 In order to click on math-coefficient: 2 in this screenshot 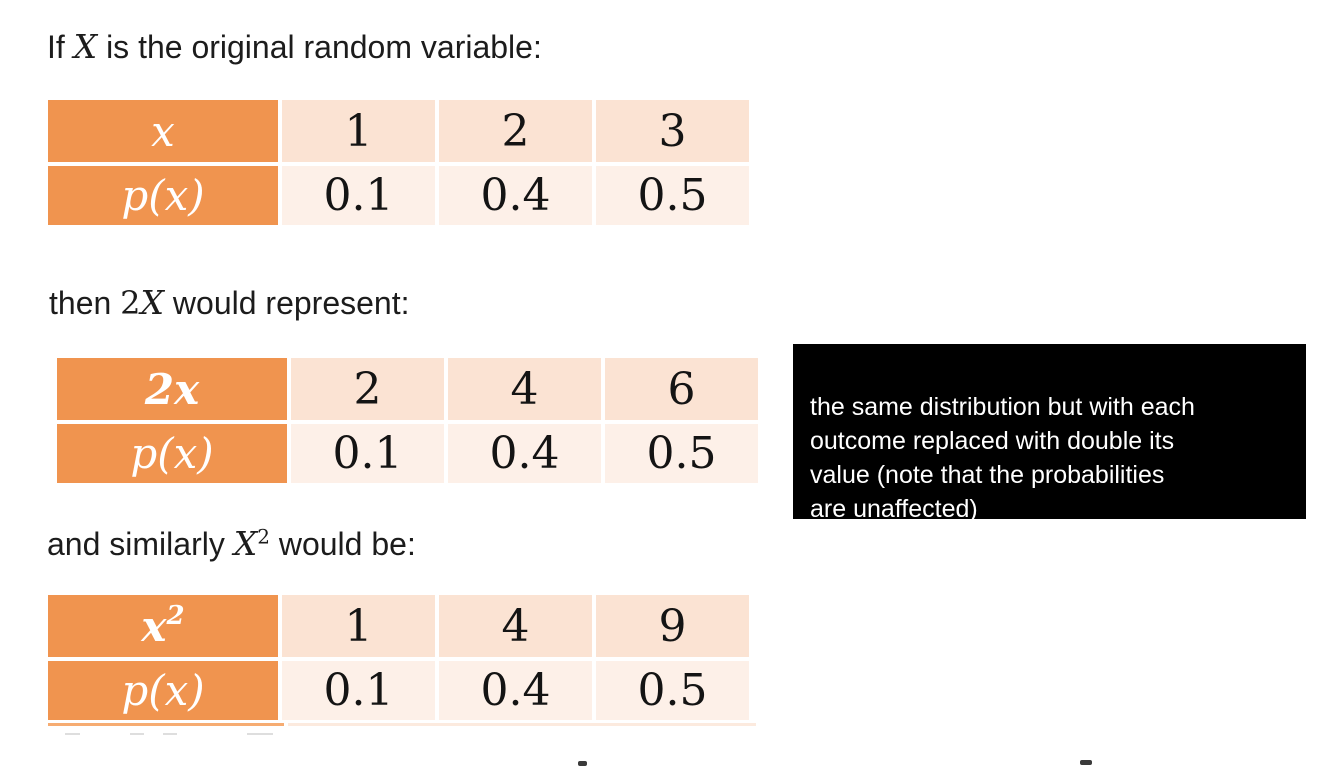, I will do `click(130, 303)`.